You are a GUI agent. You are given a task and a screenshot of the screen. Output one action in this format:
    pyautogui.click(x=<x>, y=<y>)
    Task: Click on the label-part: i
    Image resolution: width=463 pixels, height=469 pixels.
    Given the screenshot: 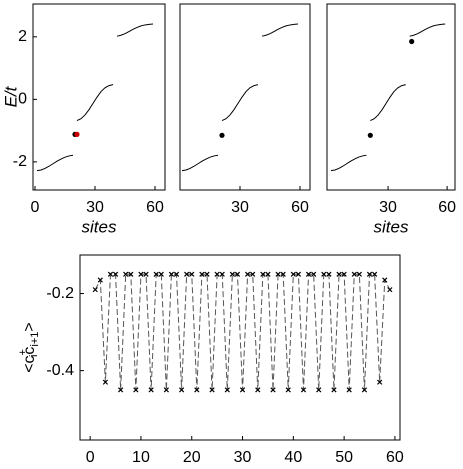 What is the action you would take?
    pyautogui.click(x=34, y=356)
    